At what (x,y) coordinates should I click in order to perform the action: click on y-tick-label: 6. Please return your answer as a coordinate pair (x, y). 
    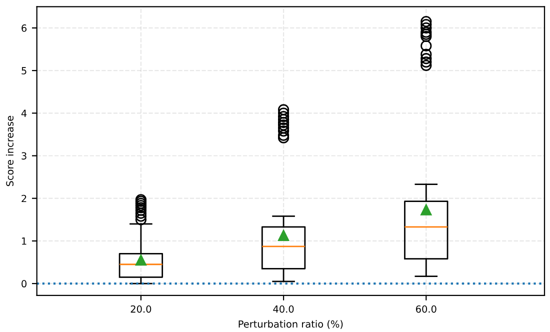
    Looking at the image, I should click on (24, 28).